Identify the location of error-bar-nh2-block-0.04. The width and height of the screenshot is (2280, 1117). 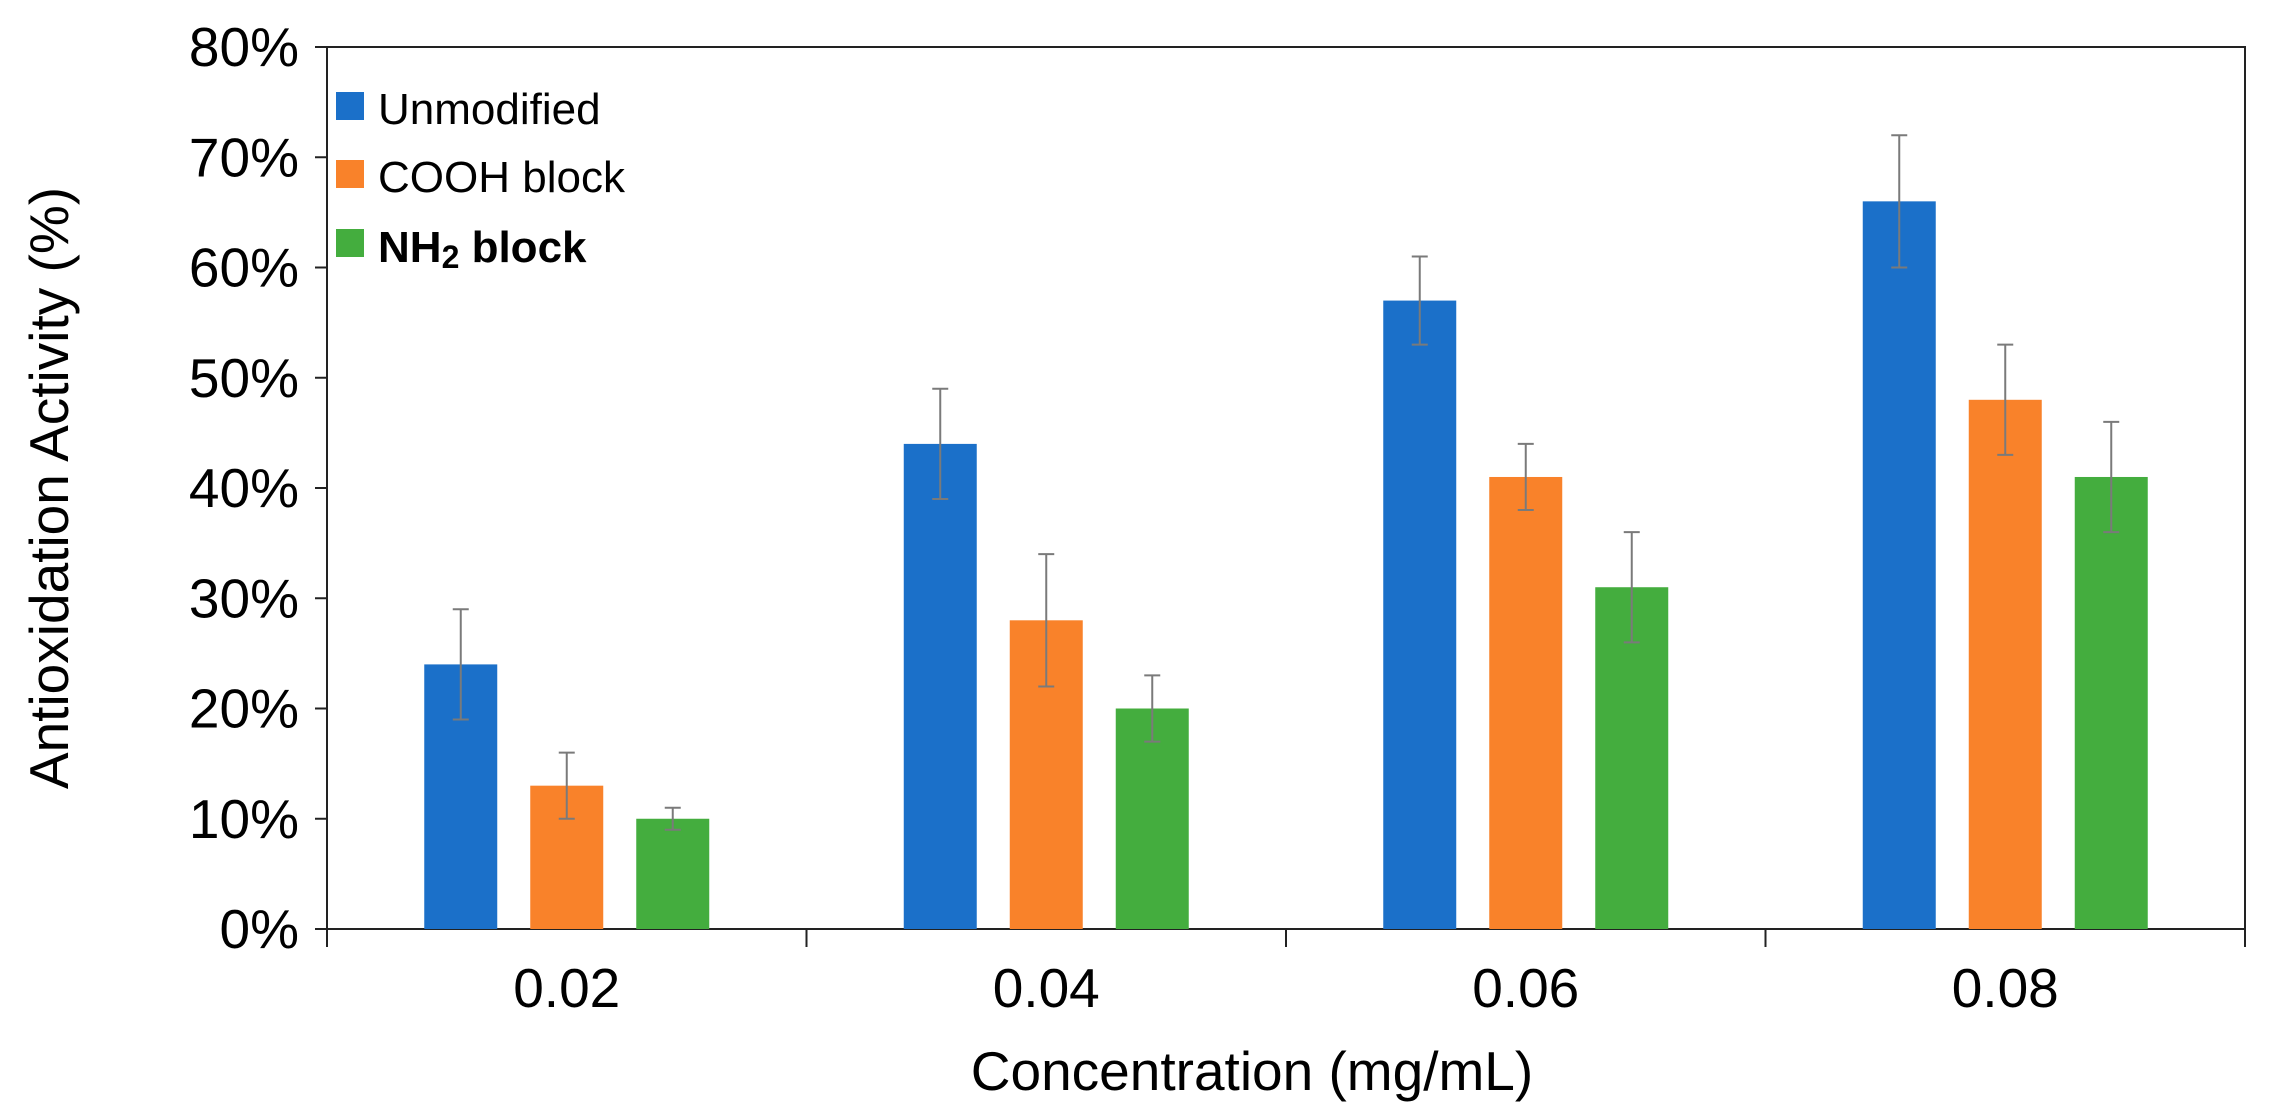
(1152, 708).